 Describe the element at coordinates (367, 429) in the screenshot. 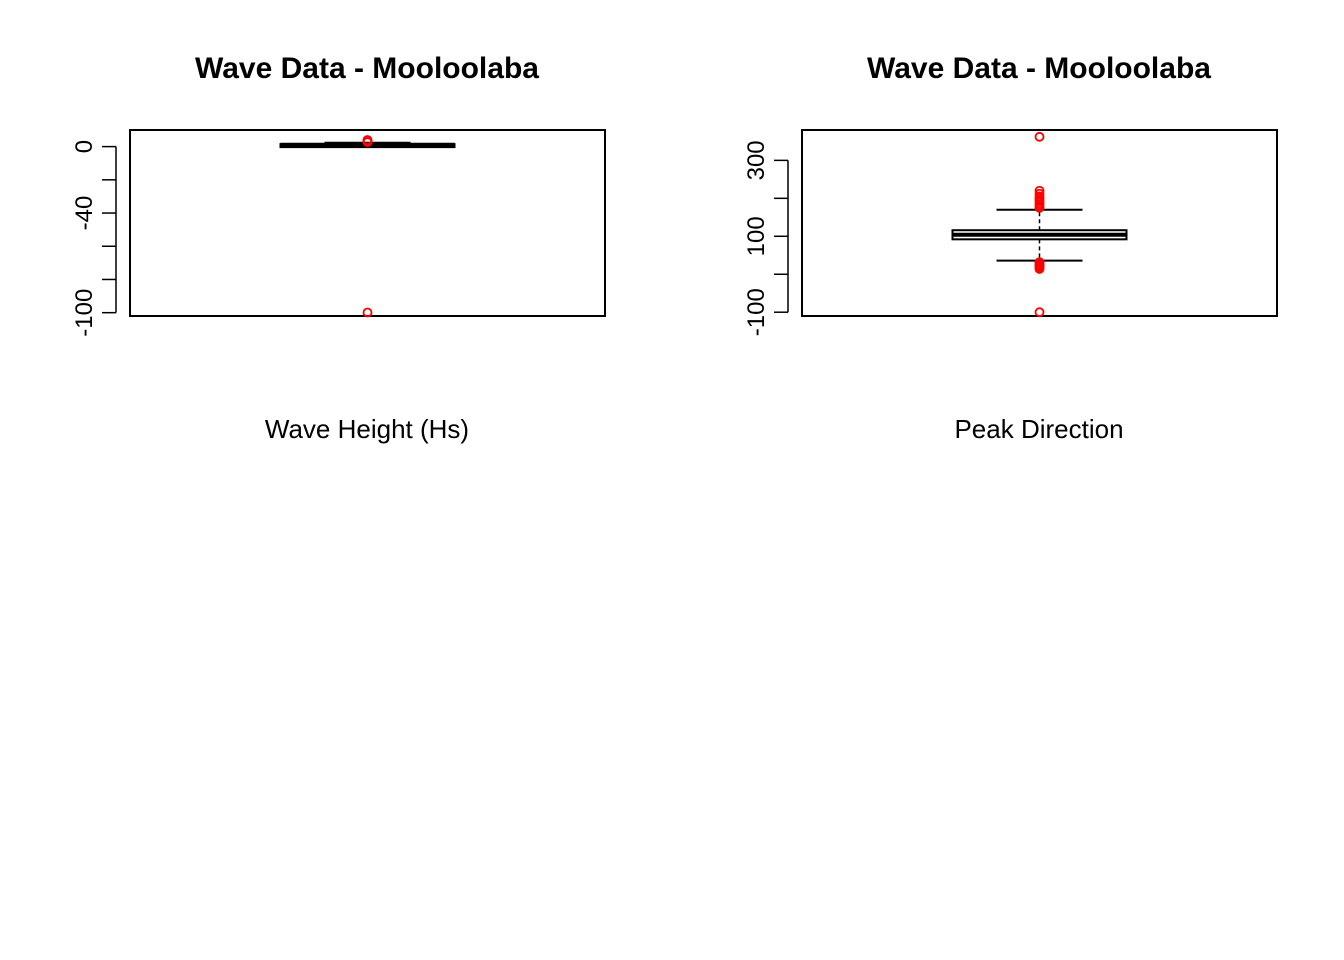

I see `x-axis-label: Wave Height (Hs)` at that location.